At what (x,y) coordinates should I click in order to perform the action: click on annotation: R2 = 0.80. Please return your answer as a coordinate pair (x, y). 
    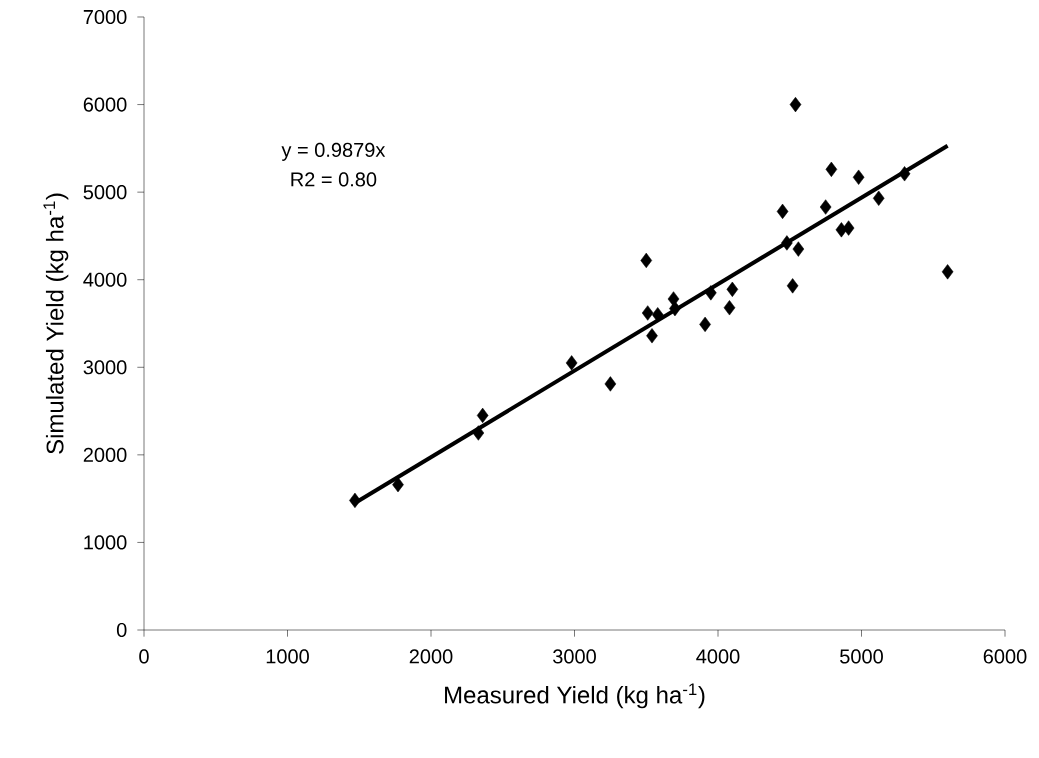
    Looking at the image, I should click on (334, 179).